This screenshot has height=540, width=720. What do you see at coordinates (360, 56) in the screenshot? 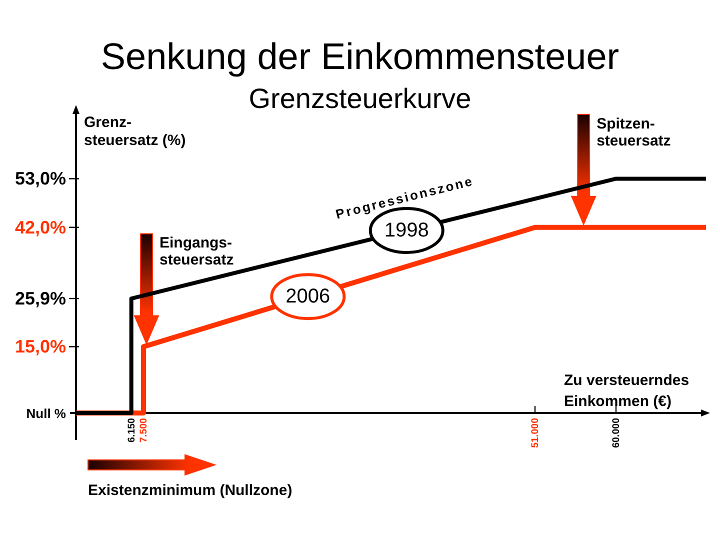
I see `chart-title: Senkung der Einkommensteuer` at bounding box center [360, 56].